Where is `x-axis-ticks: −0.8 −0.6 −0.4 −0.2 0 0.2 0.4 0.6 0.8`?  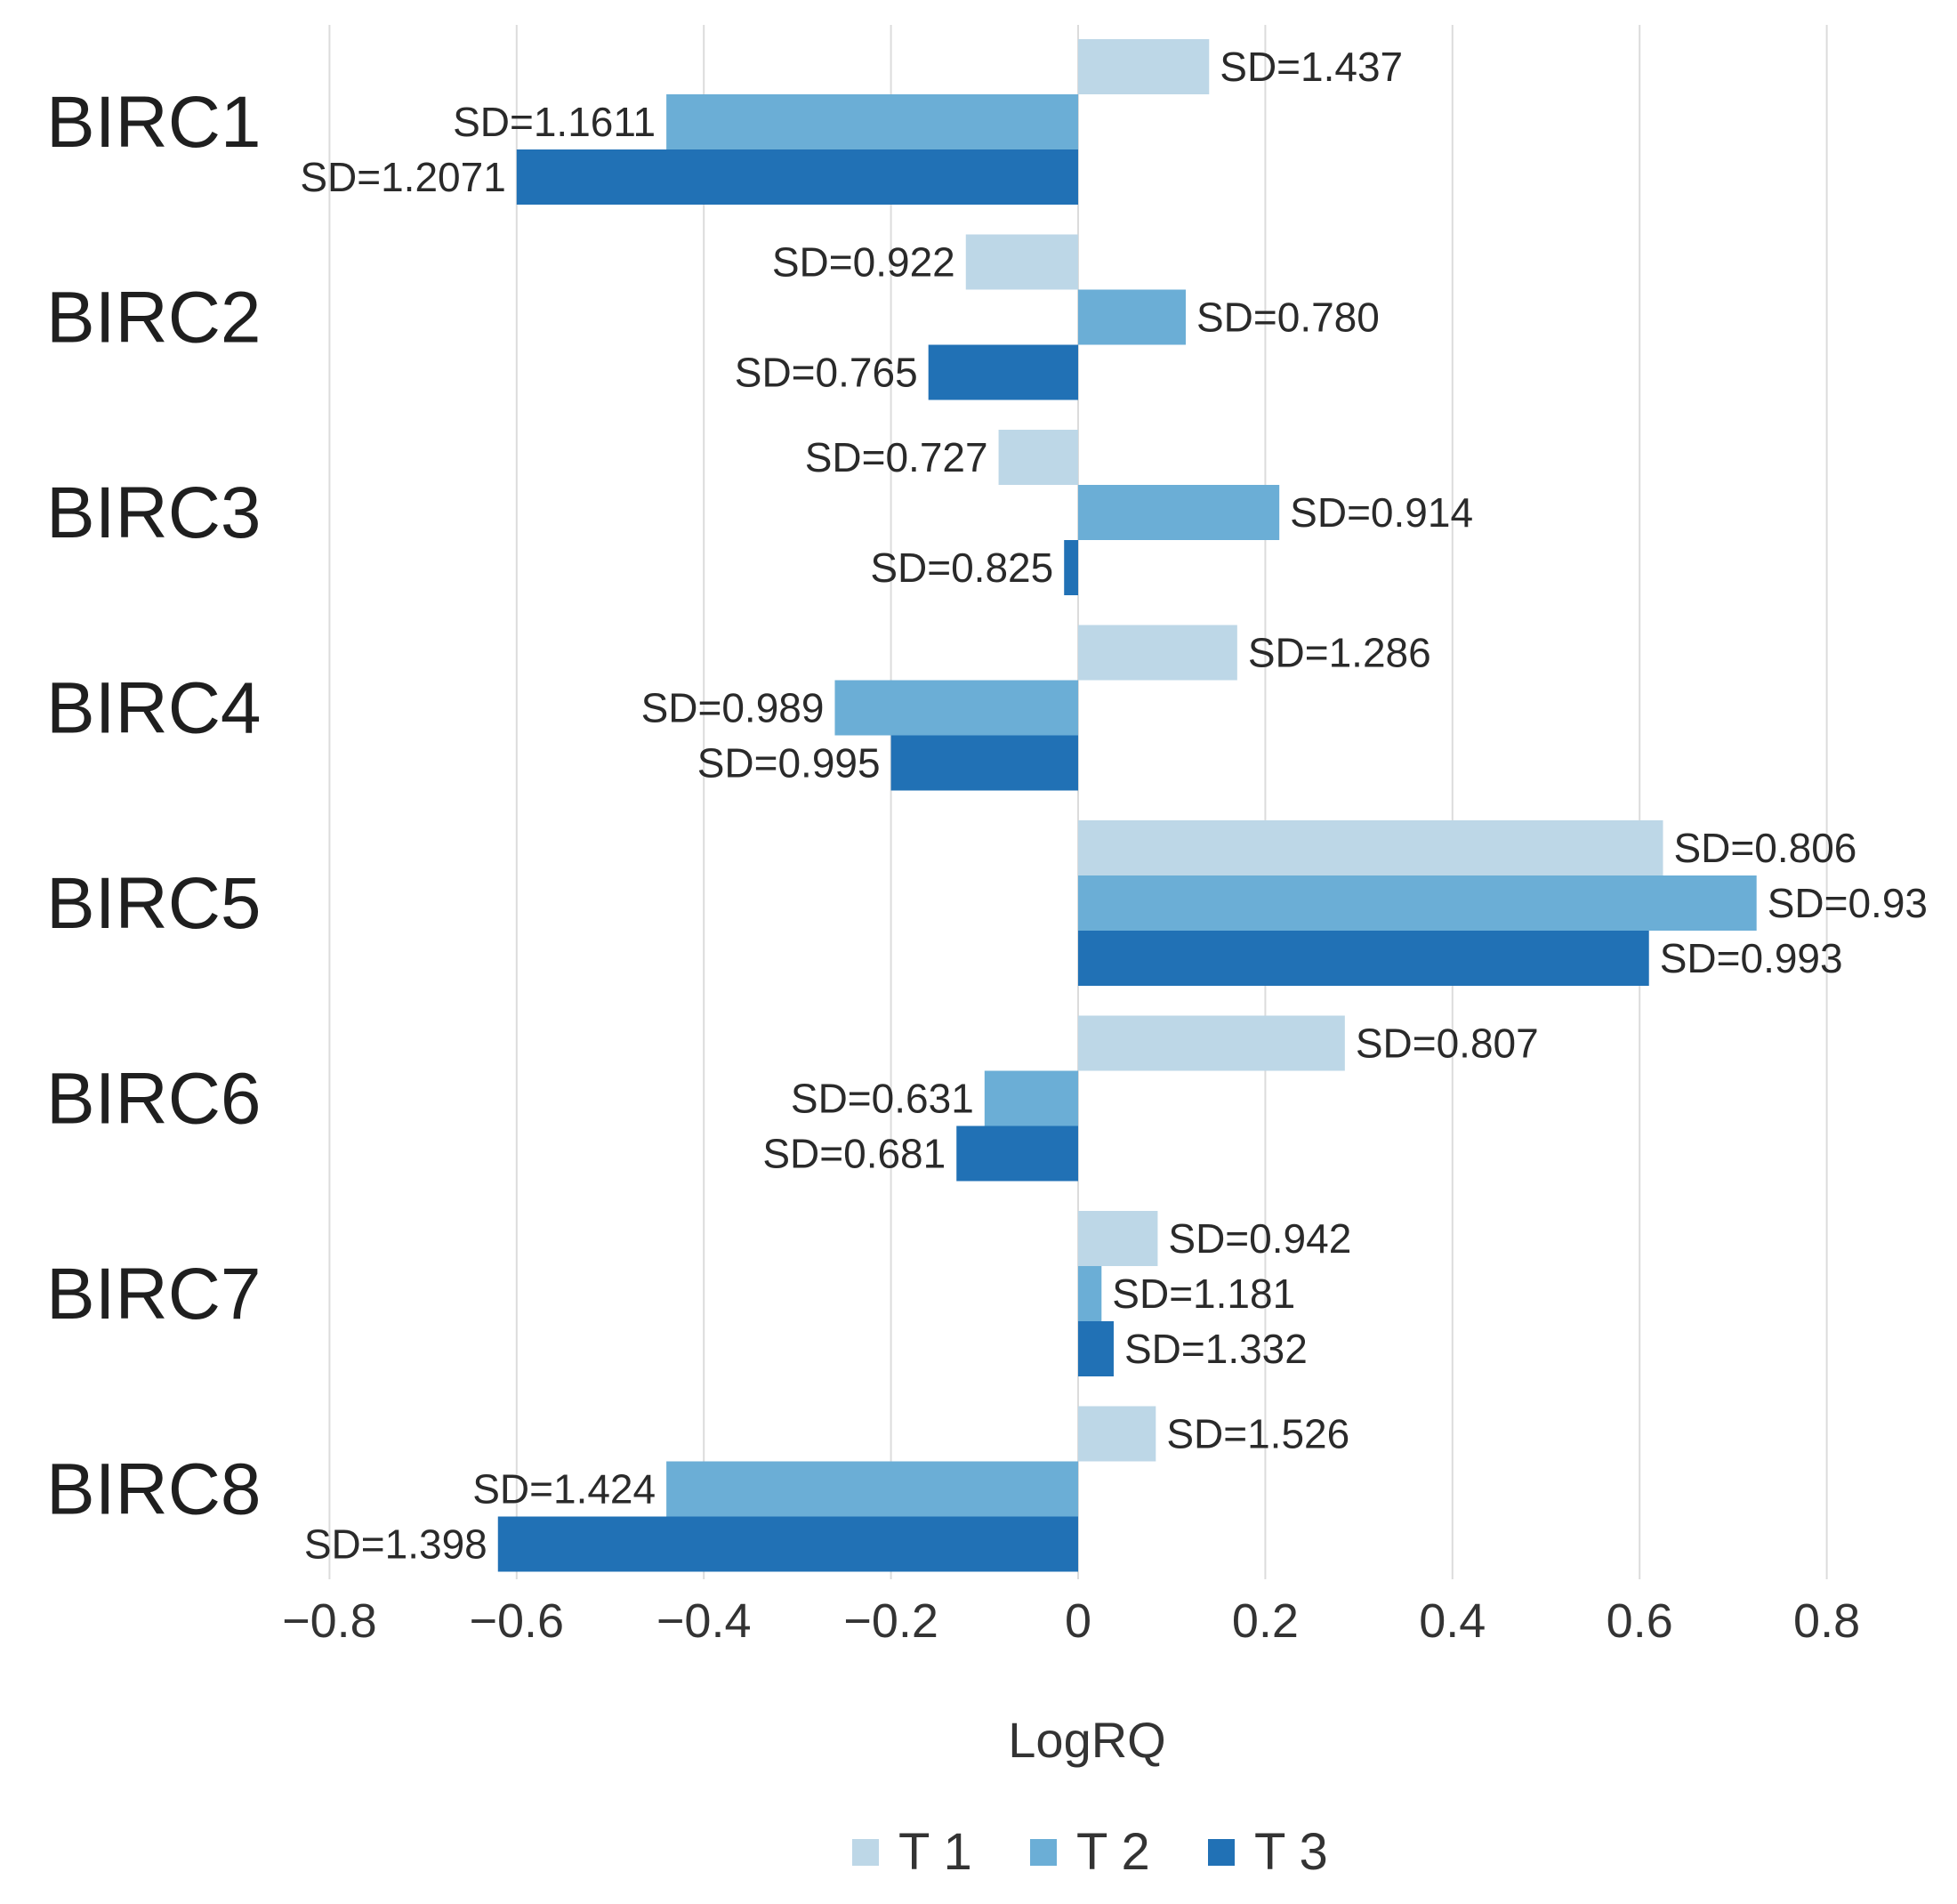
x-axis-ticks: −0.8 −0.6 −0.4 −0.2 0 0.2 0.4 0.6 0.8 is located at coordinates (1071, 1621).